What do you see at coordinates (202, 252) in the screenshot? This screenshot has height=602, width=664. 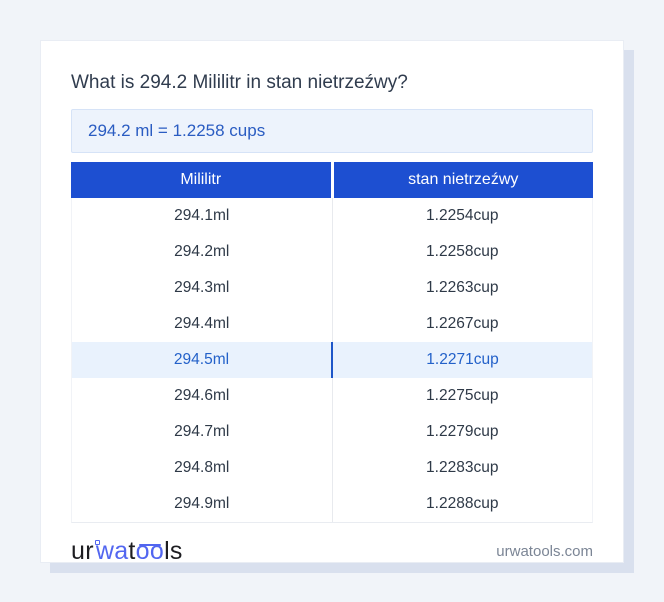 I see `cell-mililitr: 294.2ml` at bounding box center [202, 252].